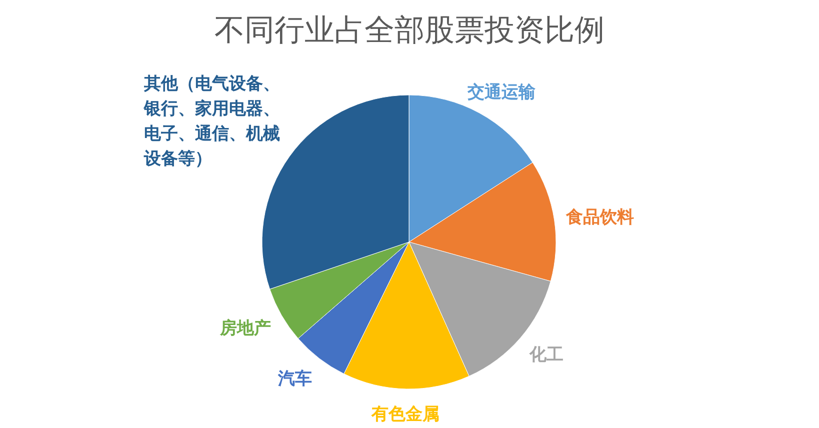 The width and height of the screenshot is (819, 428). What do you see at coordinates (409, 30) in the screenshot?
I see `chart-title: 不同行业占全部股票投资比例` at bounding box center [409, 30].